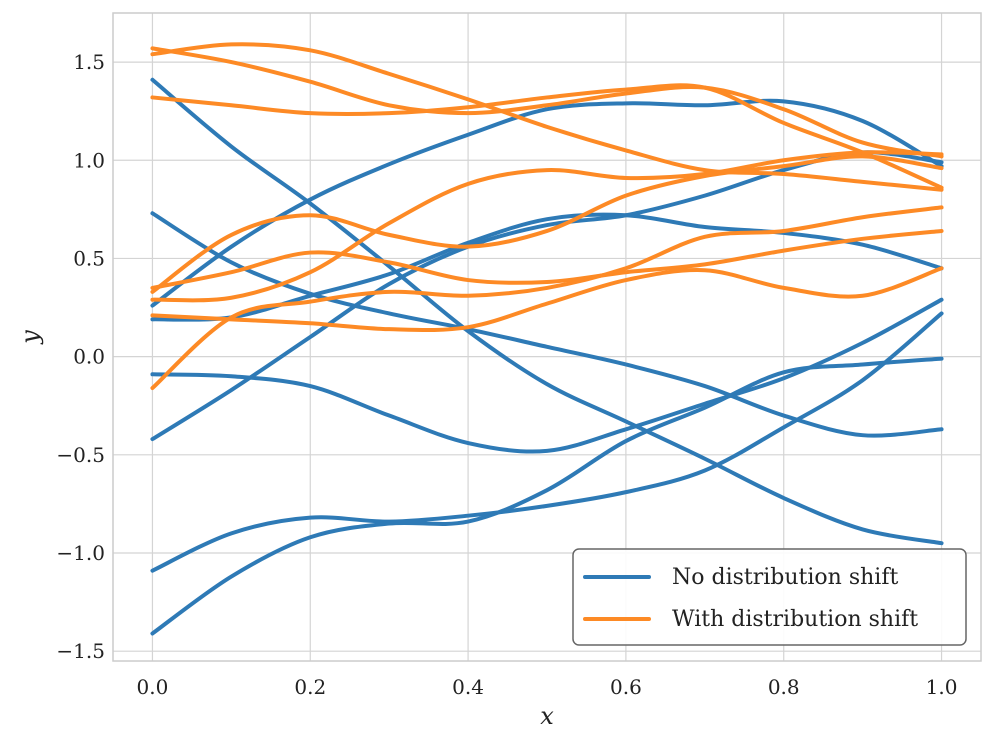 Image resolution: width=996 pixels, height=743 pixels. I want to click on y-tick-label: −0.5, so click(80, 455).